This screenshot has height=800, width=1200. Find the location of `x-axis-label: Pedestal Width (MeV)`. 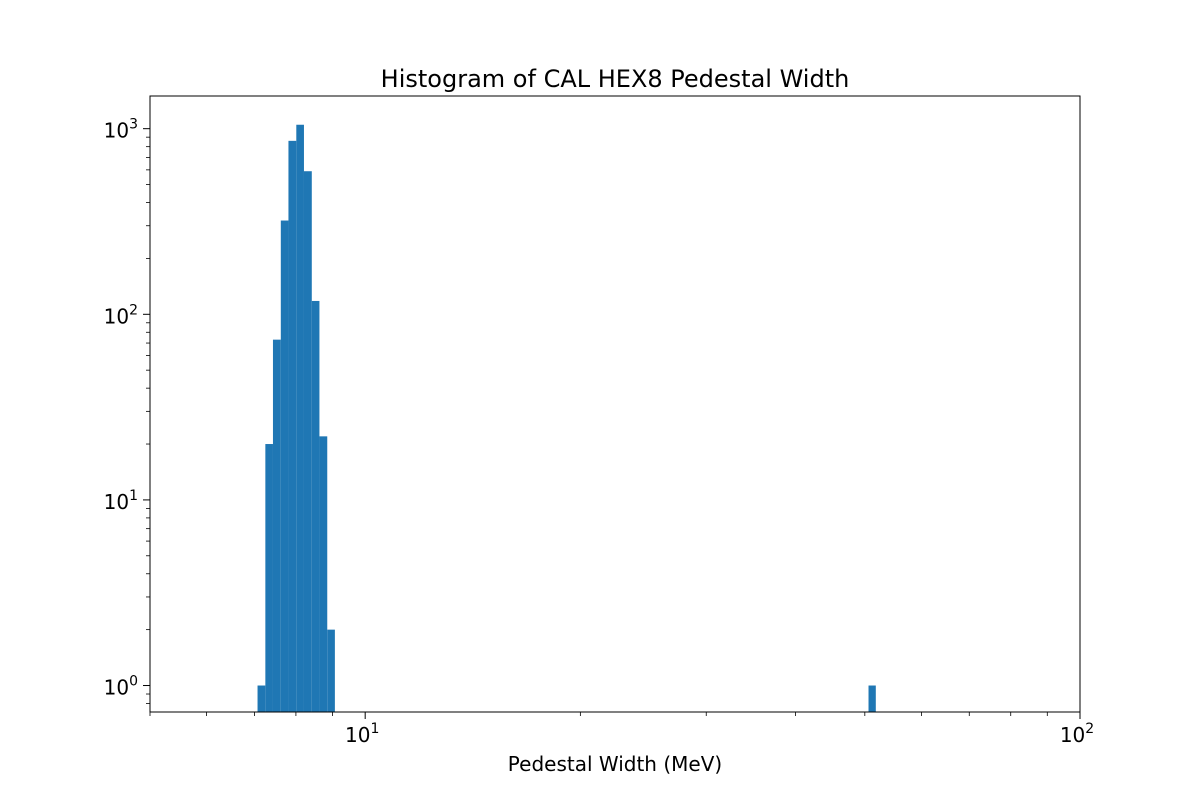

x-axis-label: Pedestal Width (MeV) is located at coordinates (615, 764).